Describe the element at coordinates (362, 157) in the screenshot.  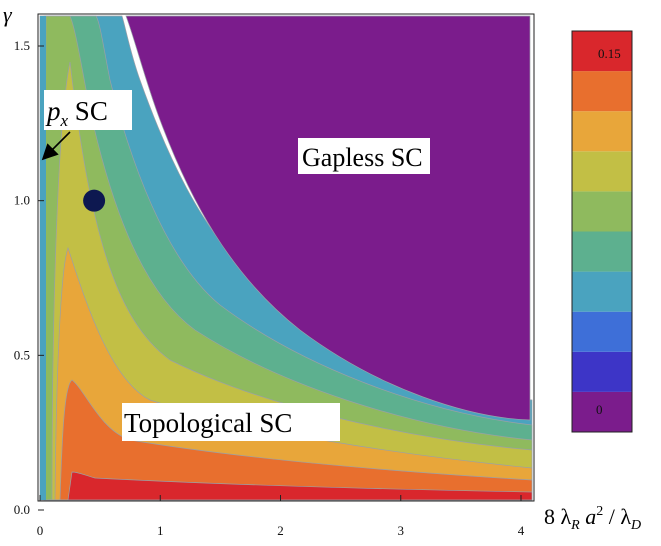
I see `gapless-sc-label: Gapless SC` at that location.